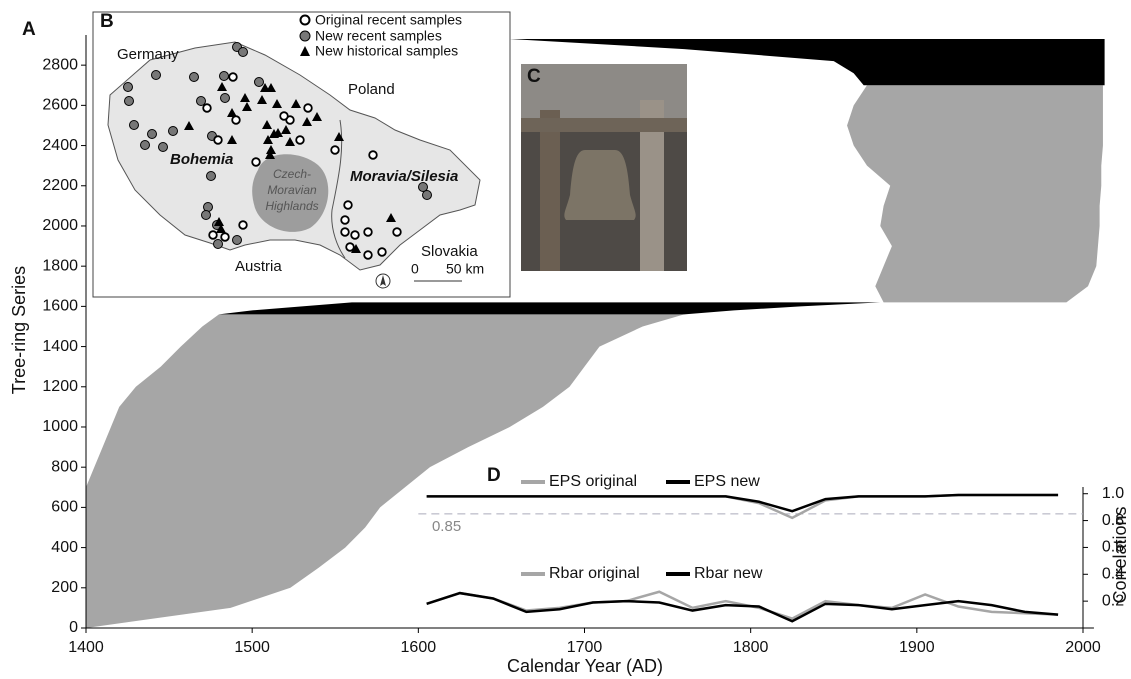 The width and height of the screenshot is (1131, 679). Describe the element at coordinates (258, 266) in the screenshot. I see `map-label: Austria` at that location.